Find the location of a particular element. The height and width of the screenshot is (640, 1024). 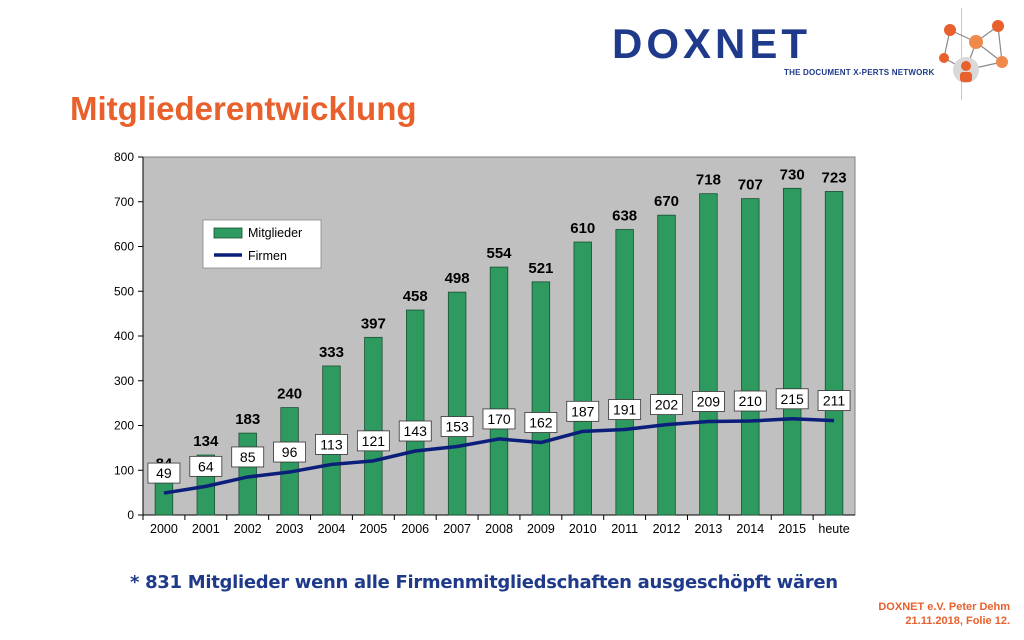

logo-tagline: THE DOCUMENT X-PERTS NETWORK is located at coordinates (859, 72).